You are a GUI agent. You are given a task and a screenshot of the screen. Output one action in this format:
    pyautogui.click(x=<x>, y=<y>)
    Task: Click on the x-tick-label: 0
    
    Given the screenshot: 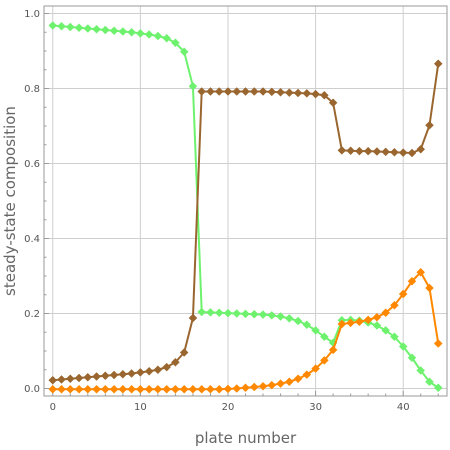 What is the action you would take?
    pyautogui.click(x=53, y=407)
    